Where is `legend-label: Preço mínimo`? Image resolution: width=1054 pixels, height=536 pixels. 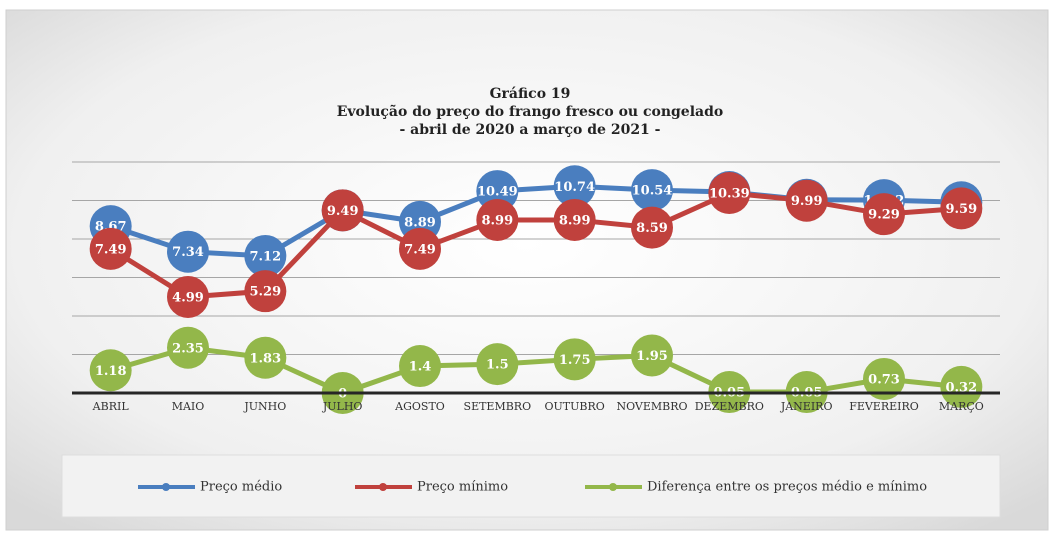 legend-label: Preço mínimo is located at coordinates (462, 487).